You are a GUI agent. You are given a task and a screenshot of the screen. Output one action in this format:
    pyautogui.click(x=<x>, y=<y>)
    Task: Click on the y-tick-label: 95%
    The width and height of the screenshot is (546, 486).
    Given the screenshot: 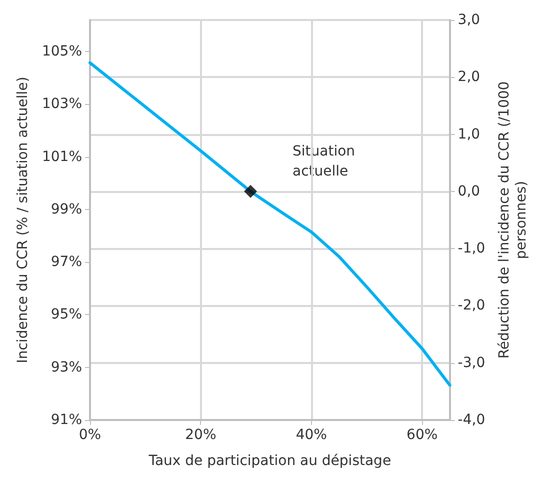 What is the action you would take?
    pyautogui.click(x=66, y=314)
    